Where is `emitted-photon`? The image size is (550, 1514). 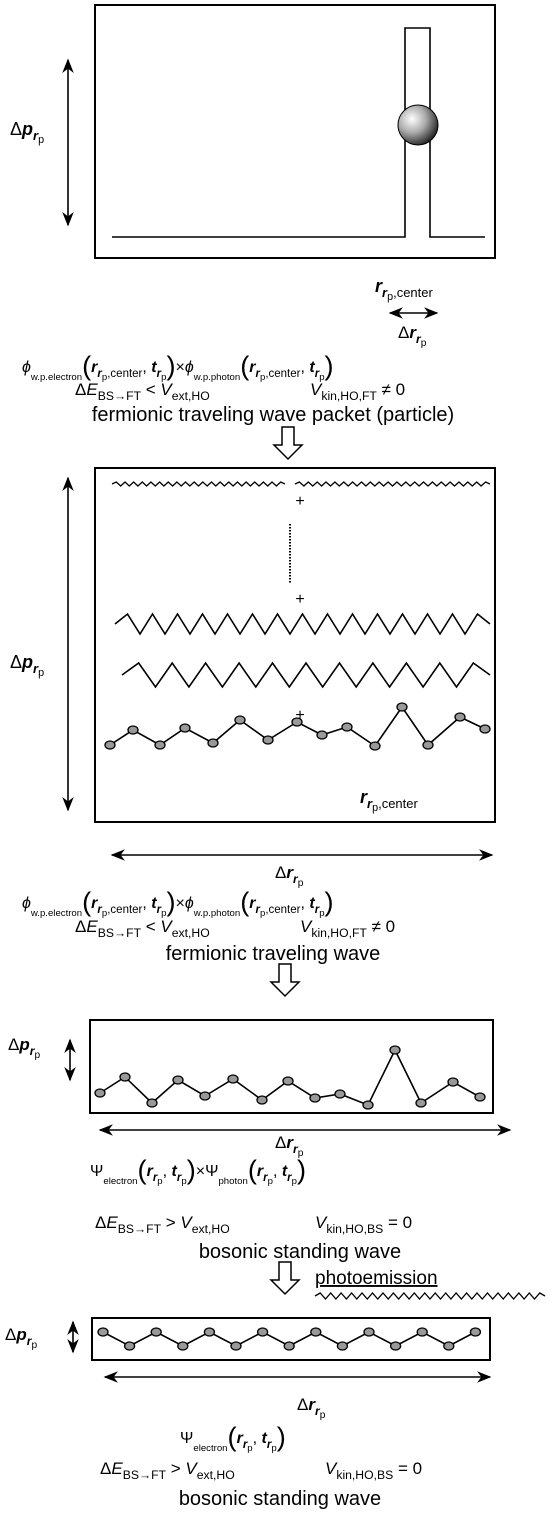 emitted-photon is located at coordinates (430, 1296).